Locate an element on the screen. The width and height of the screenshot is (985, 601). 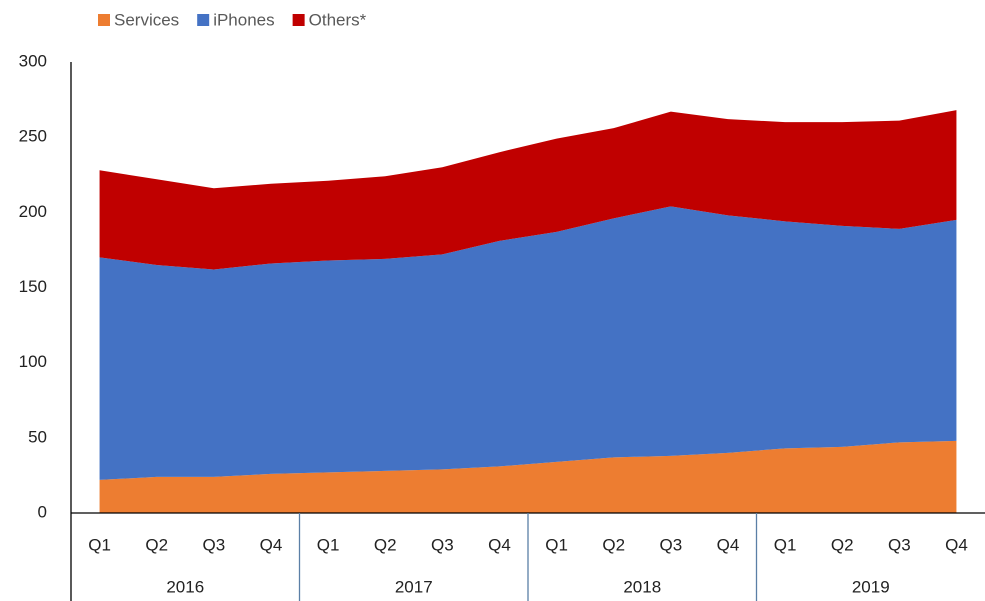
year-label: 2019 is located at coordinates (871, 586).